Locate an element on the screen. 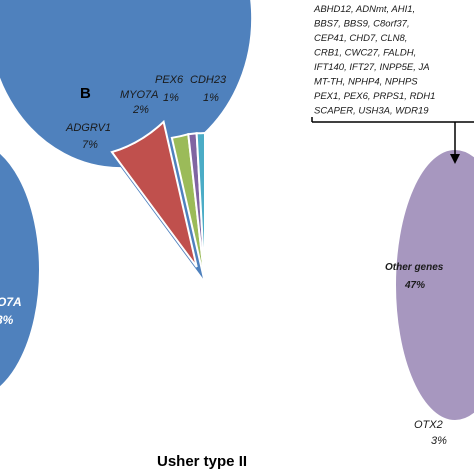  slice-value-ush2a: 88% is located at coordinates (265, 400).